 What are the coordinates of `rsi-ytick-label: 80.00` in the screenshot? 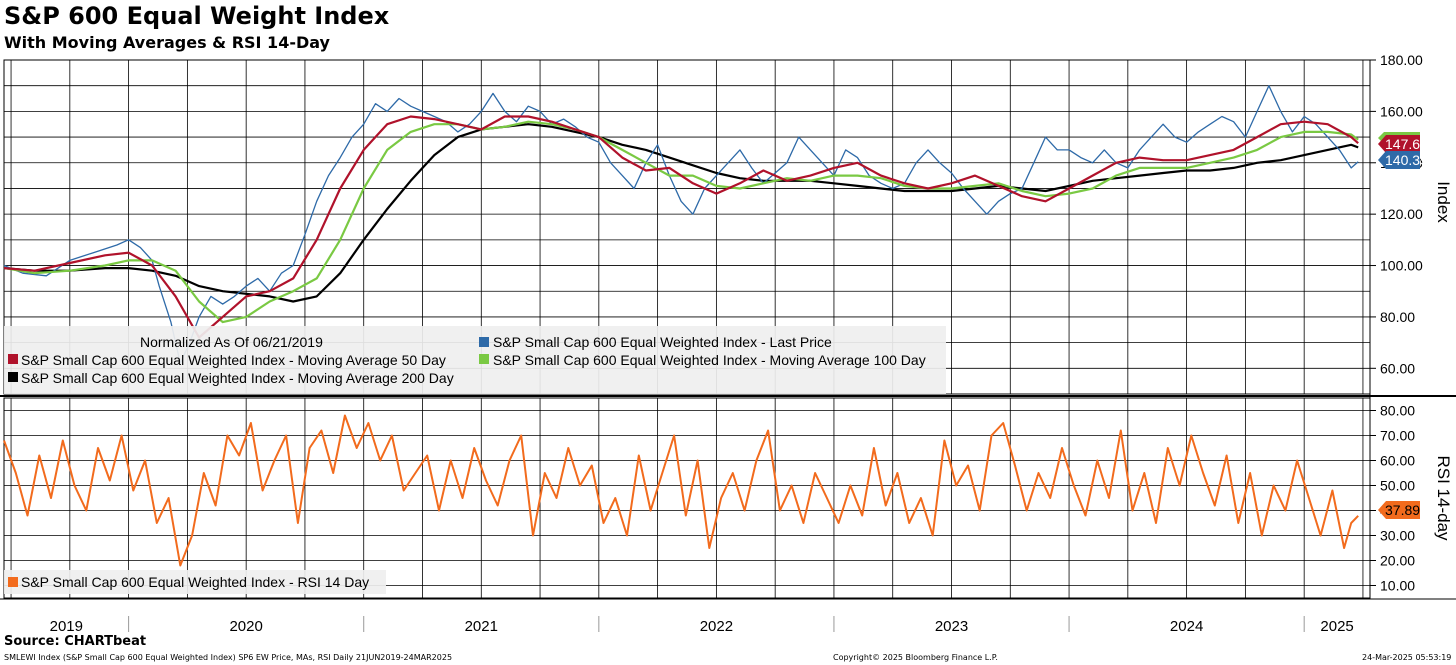 It's located at (1397, 411).